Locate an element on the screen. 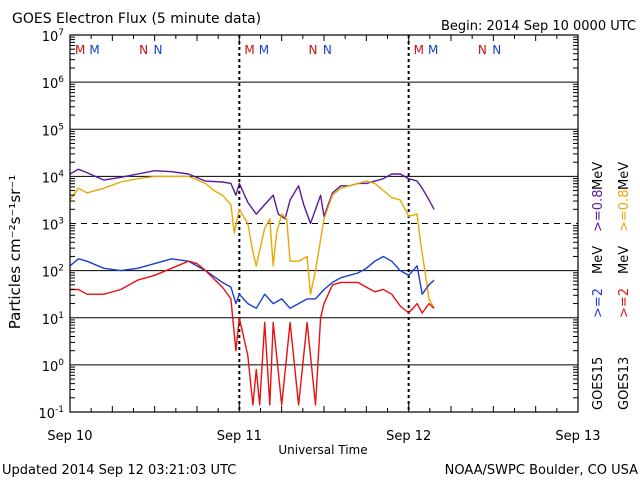 Image resolution: width=640 pixels, height=480 pixels. legend-goes15-ge08: >=0.8 is located at coordinates (598, 211).